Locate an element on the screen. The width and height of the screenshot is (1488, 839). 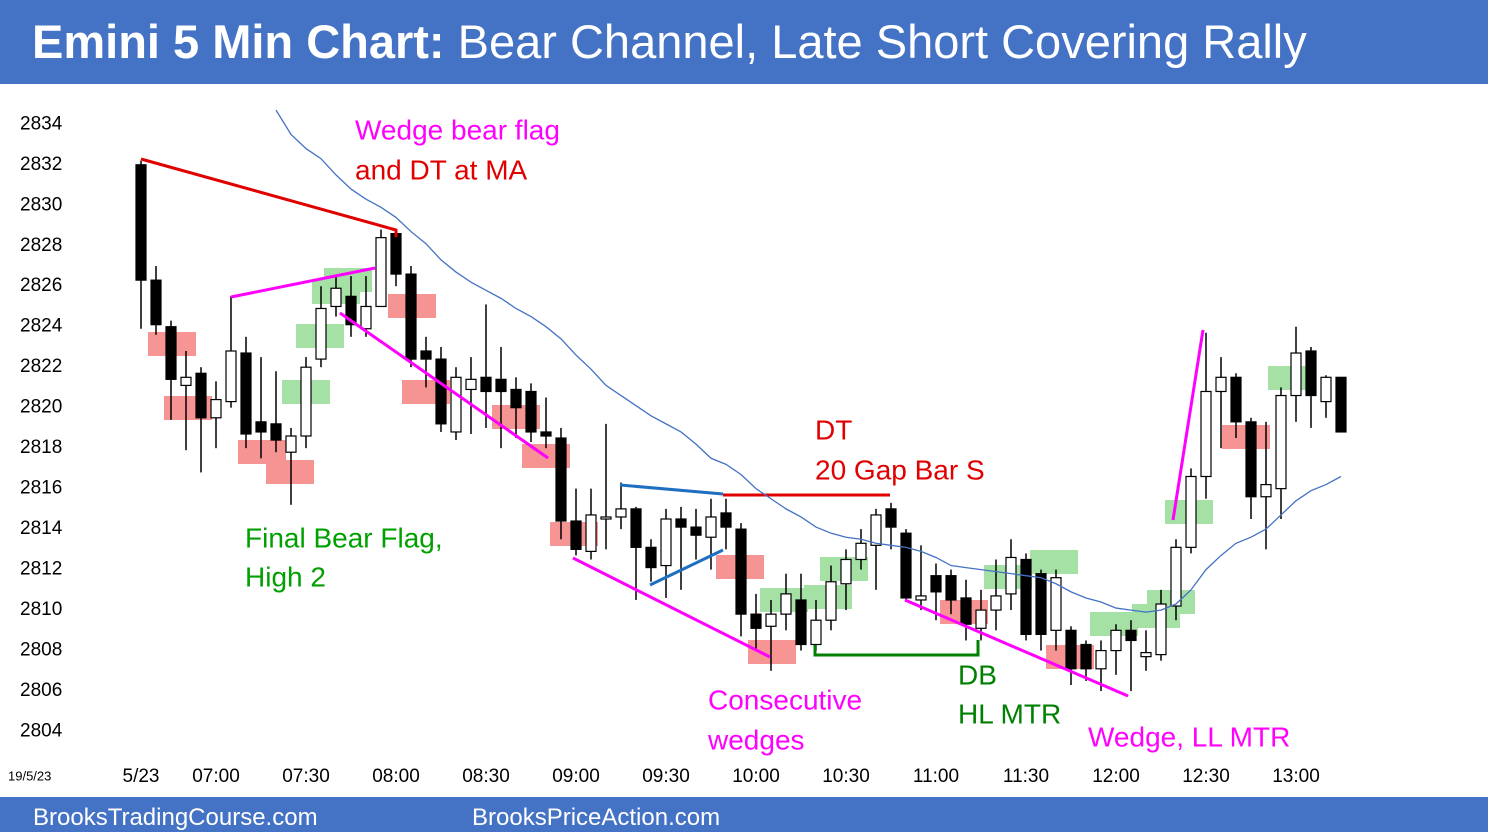
y-tick-label: 2818 is located at coordinates (41, 447).